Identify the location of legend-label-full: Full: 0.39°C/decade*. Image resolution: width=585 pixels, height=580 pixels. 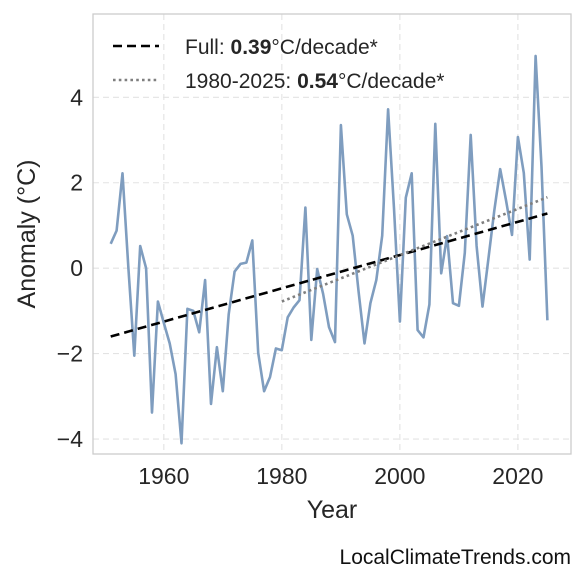
(281, 47).